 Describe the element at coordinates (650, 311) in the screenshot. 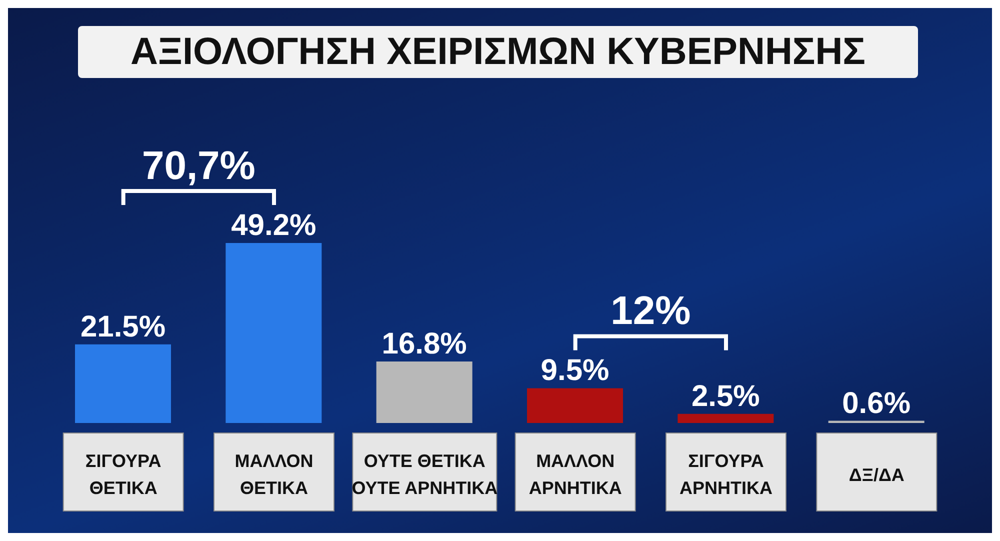

I see `annotation: 12%` at that location.